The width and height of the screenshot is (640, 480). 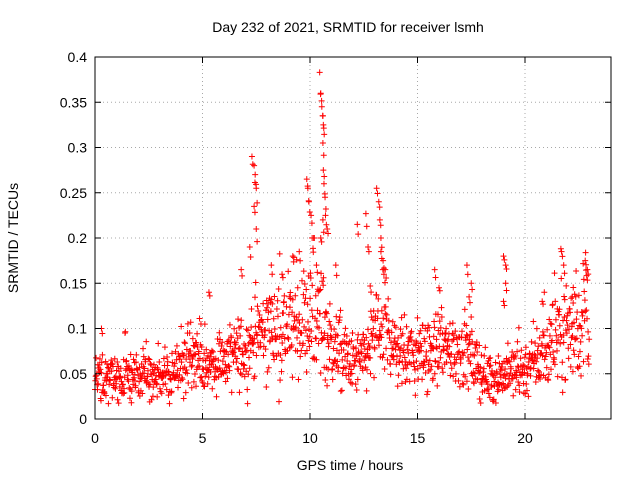 What do you see at coordinates (73, 374) in the screenshot?
I see `y-tick-label: 0.05` at bounding box center [73, 374].